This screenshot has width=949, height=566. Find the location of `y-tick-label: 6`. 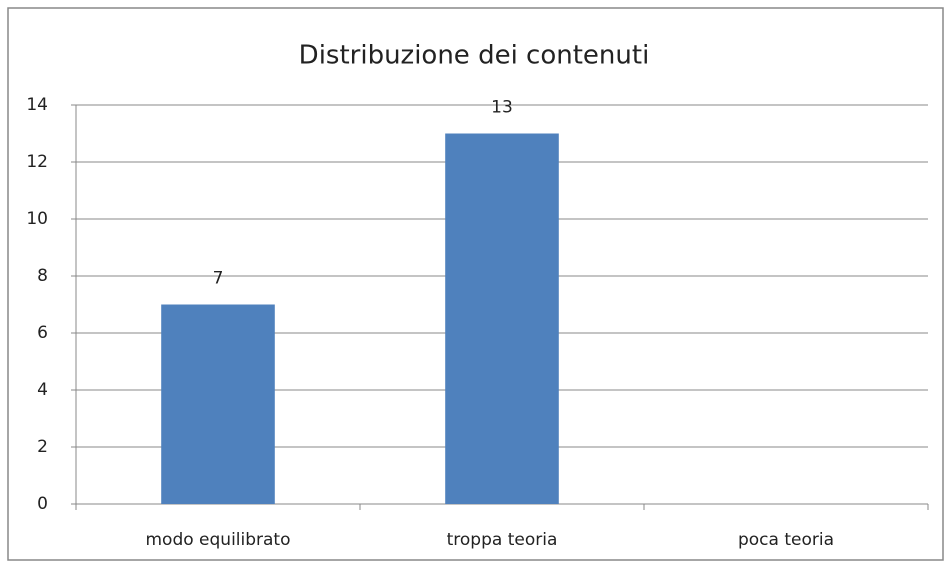

y-tick-label: 6 is located at coordinates (42, 333).